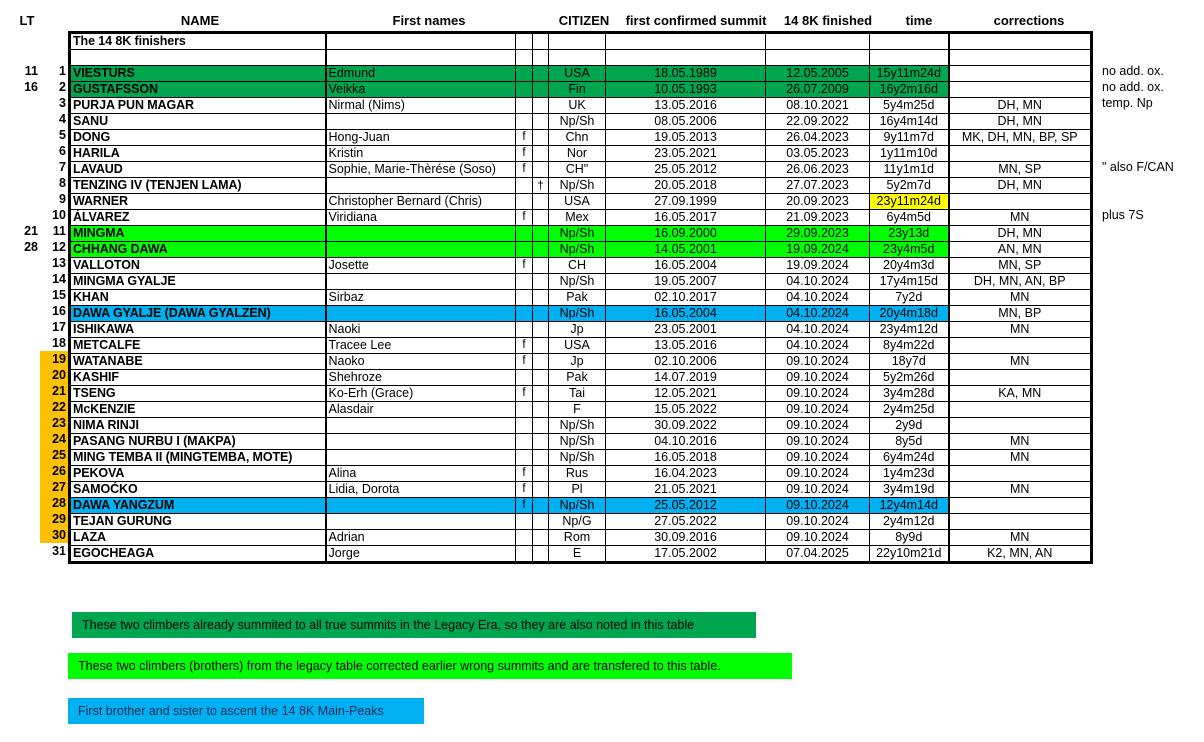 Image resolution: width=1204 pixels, height=742 pixels. I want to click on row-citizen-cell: Pak, so click(577, 377).